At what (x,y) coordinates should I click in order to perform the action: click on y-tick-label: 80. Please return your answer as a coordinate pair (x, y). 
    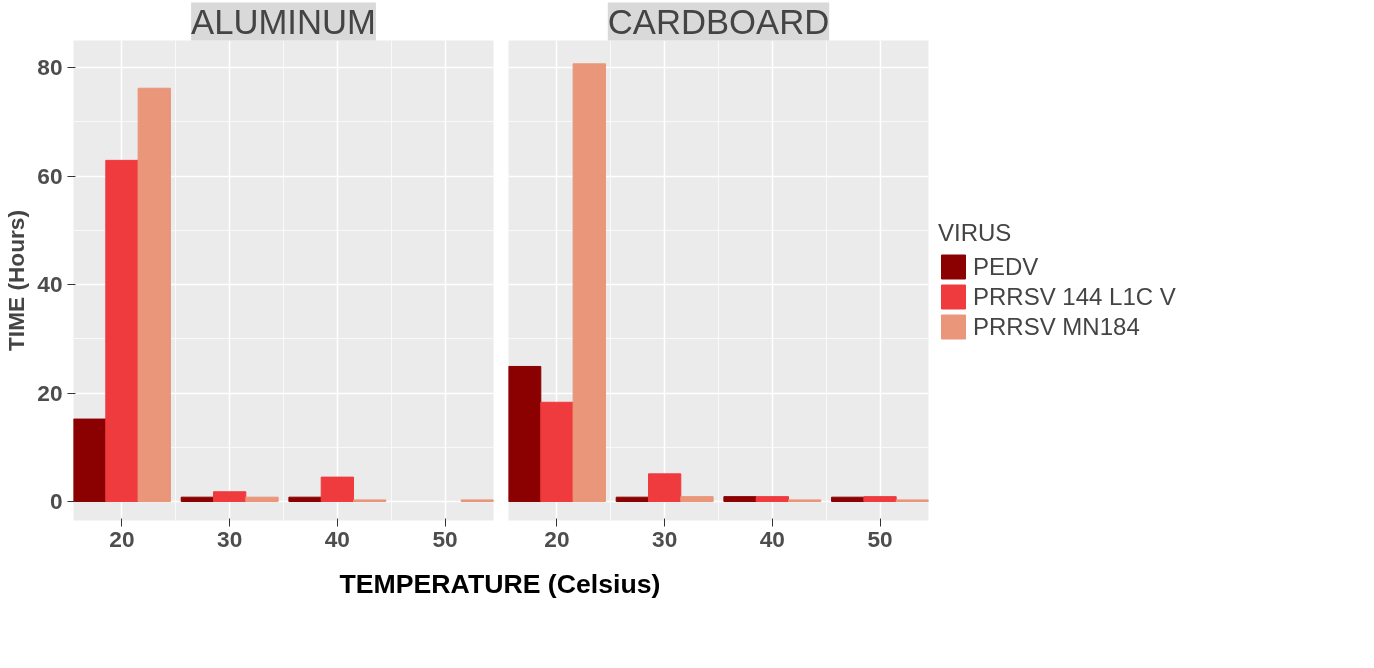
    Looking at the image, I should click on (50, 67).